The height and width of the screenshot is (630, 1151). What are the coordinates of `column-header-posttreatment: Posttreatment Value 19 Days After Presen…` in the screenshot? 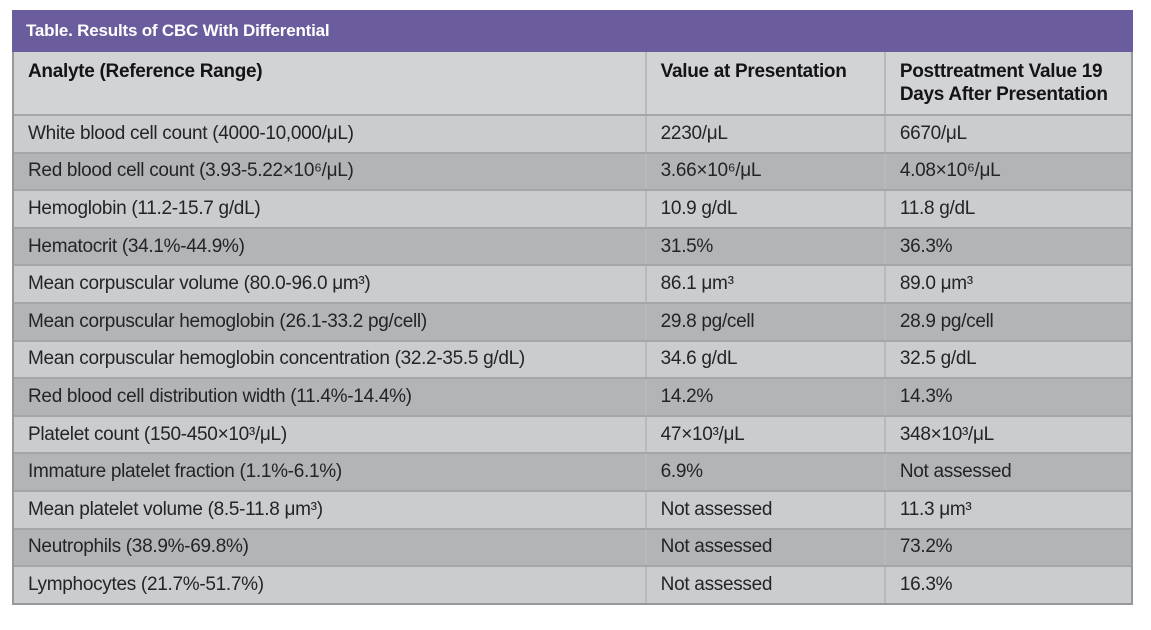 It's located at (1007, 83).